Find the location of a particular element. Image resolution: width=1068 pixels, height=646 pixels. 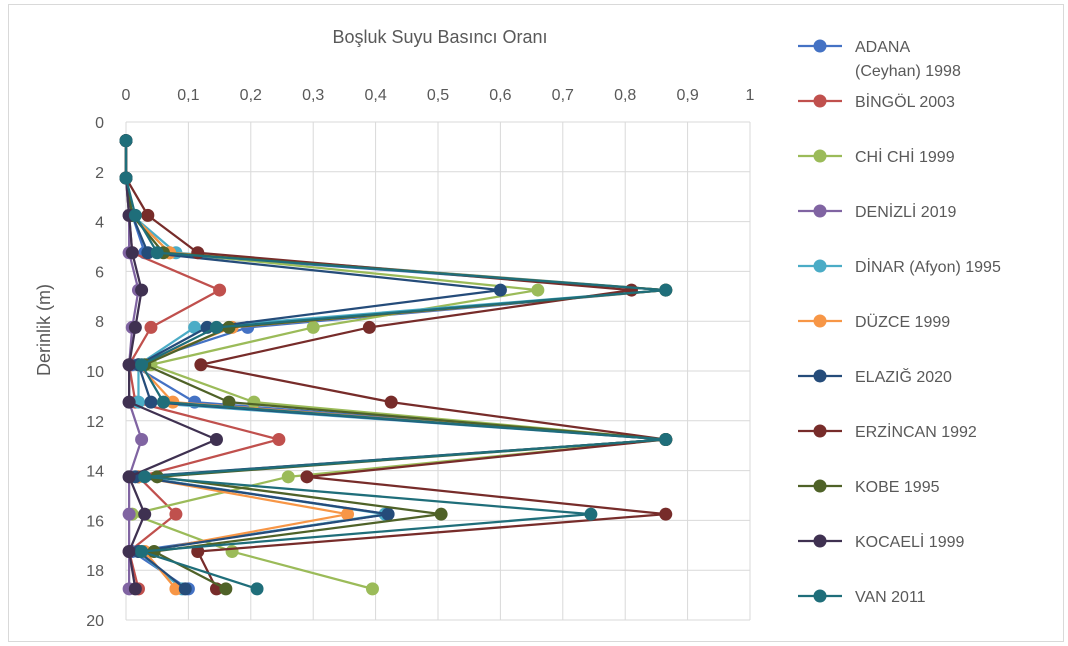

x-tick-label: 0,3 is located at coordinates (313, 95).